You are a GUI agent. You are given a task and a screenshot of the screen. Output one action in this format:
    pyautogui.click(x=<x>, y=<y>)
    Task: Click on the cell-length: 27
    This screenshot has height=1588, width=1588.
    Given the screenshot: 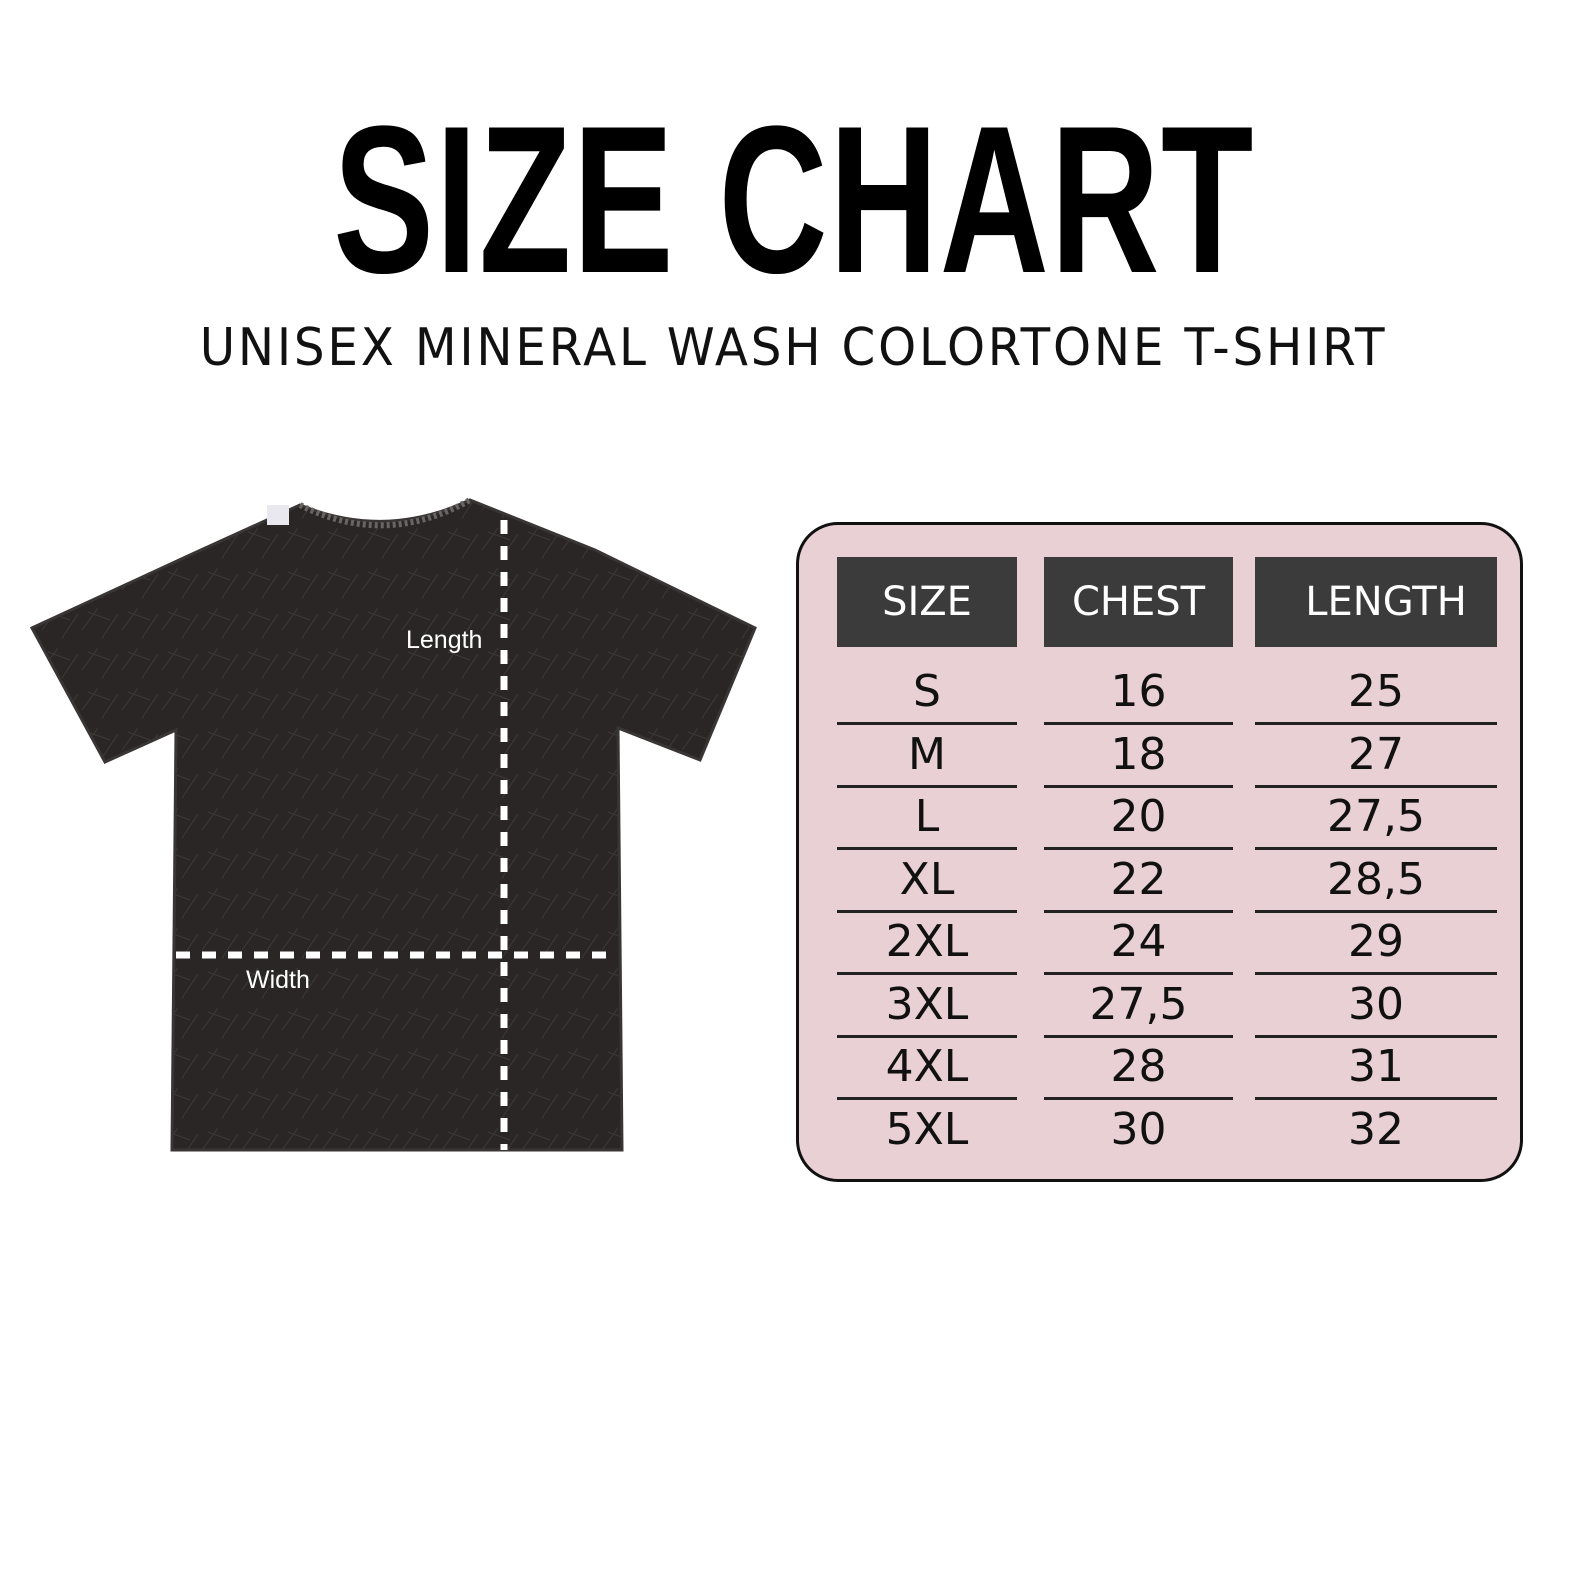 What is the action you would take?
    pyautogui.click(x=1376, y=754)
    